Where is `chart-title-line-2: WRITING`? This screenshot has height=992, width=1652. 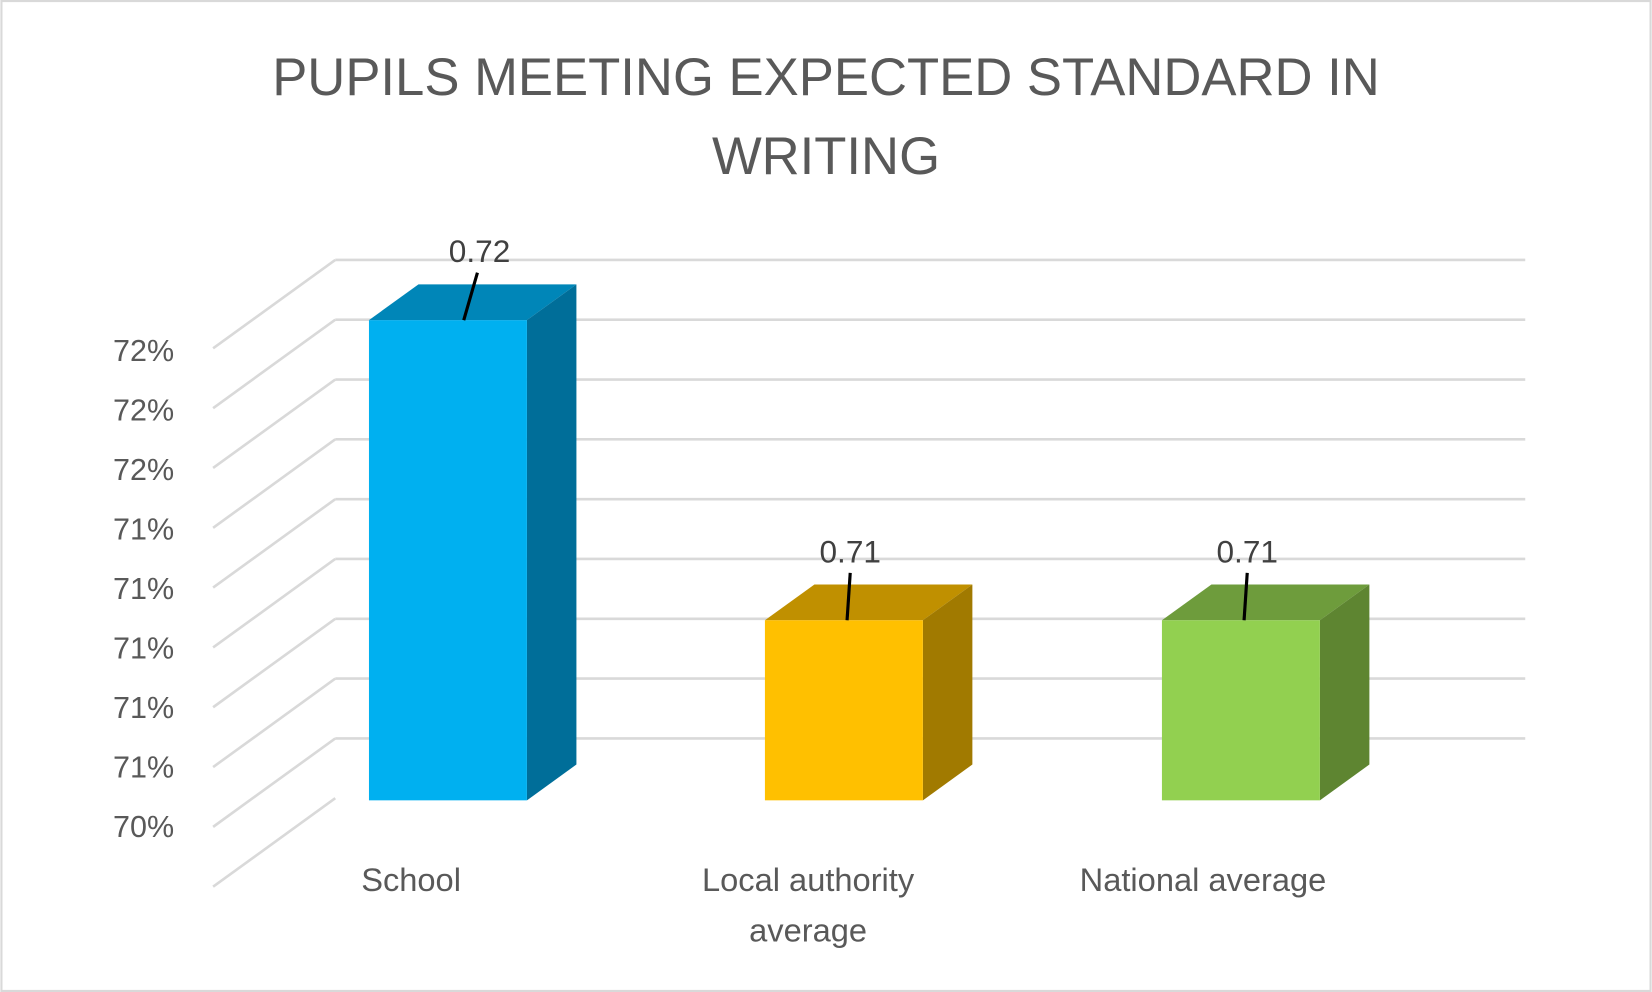 chart-title-line-2: WRITING is located at coordinates (826, 156).